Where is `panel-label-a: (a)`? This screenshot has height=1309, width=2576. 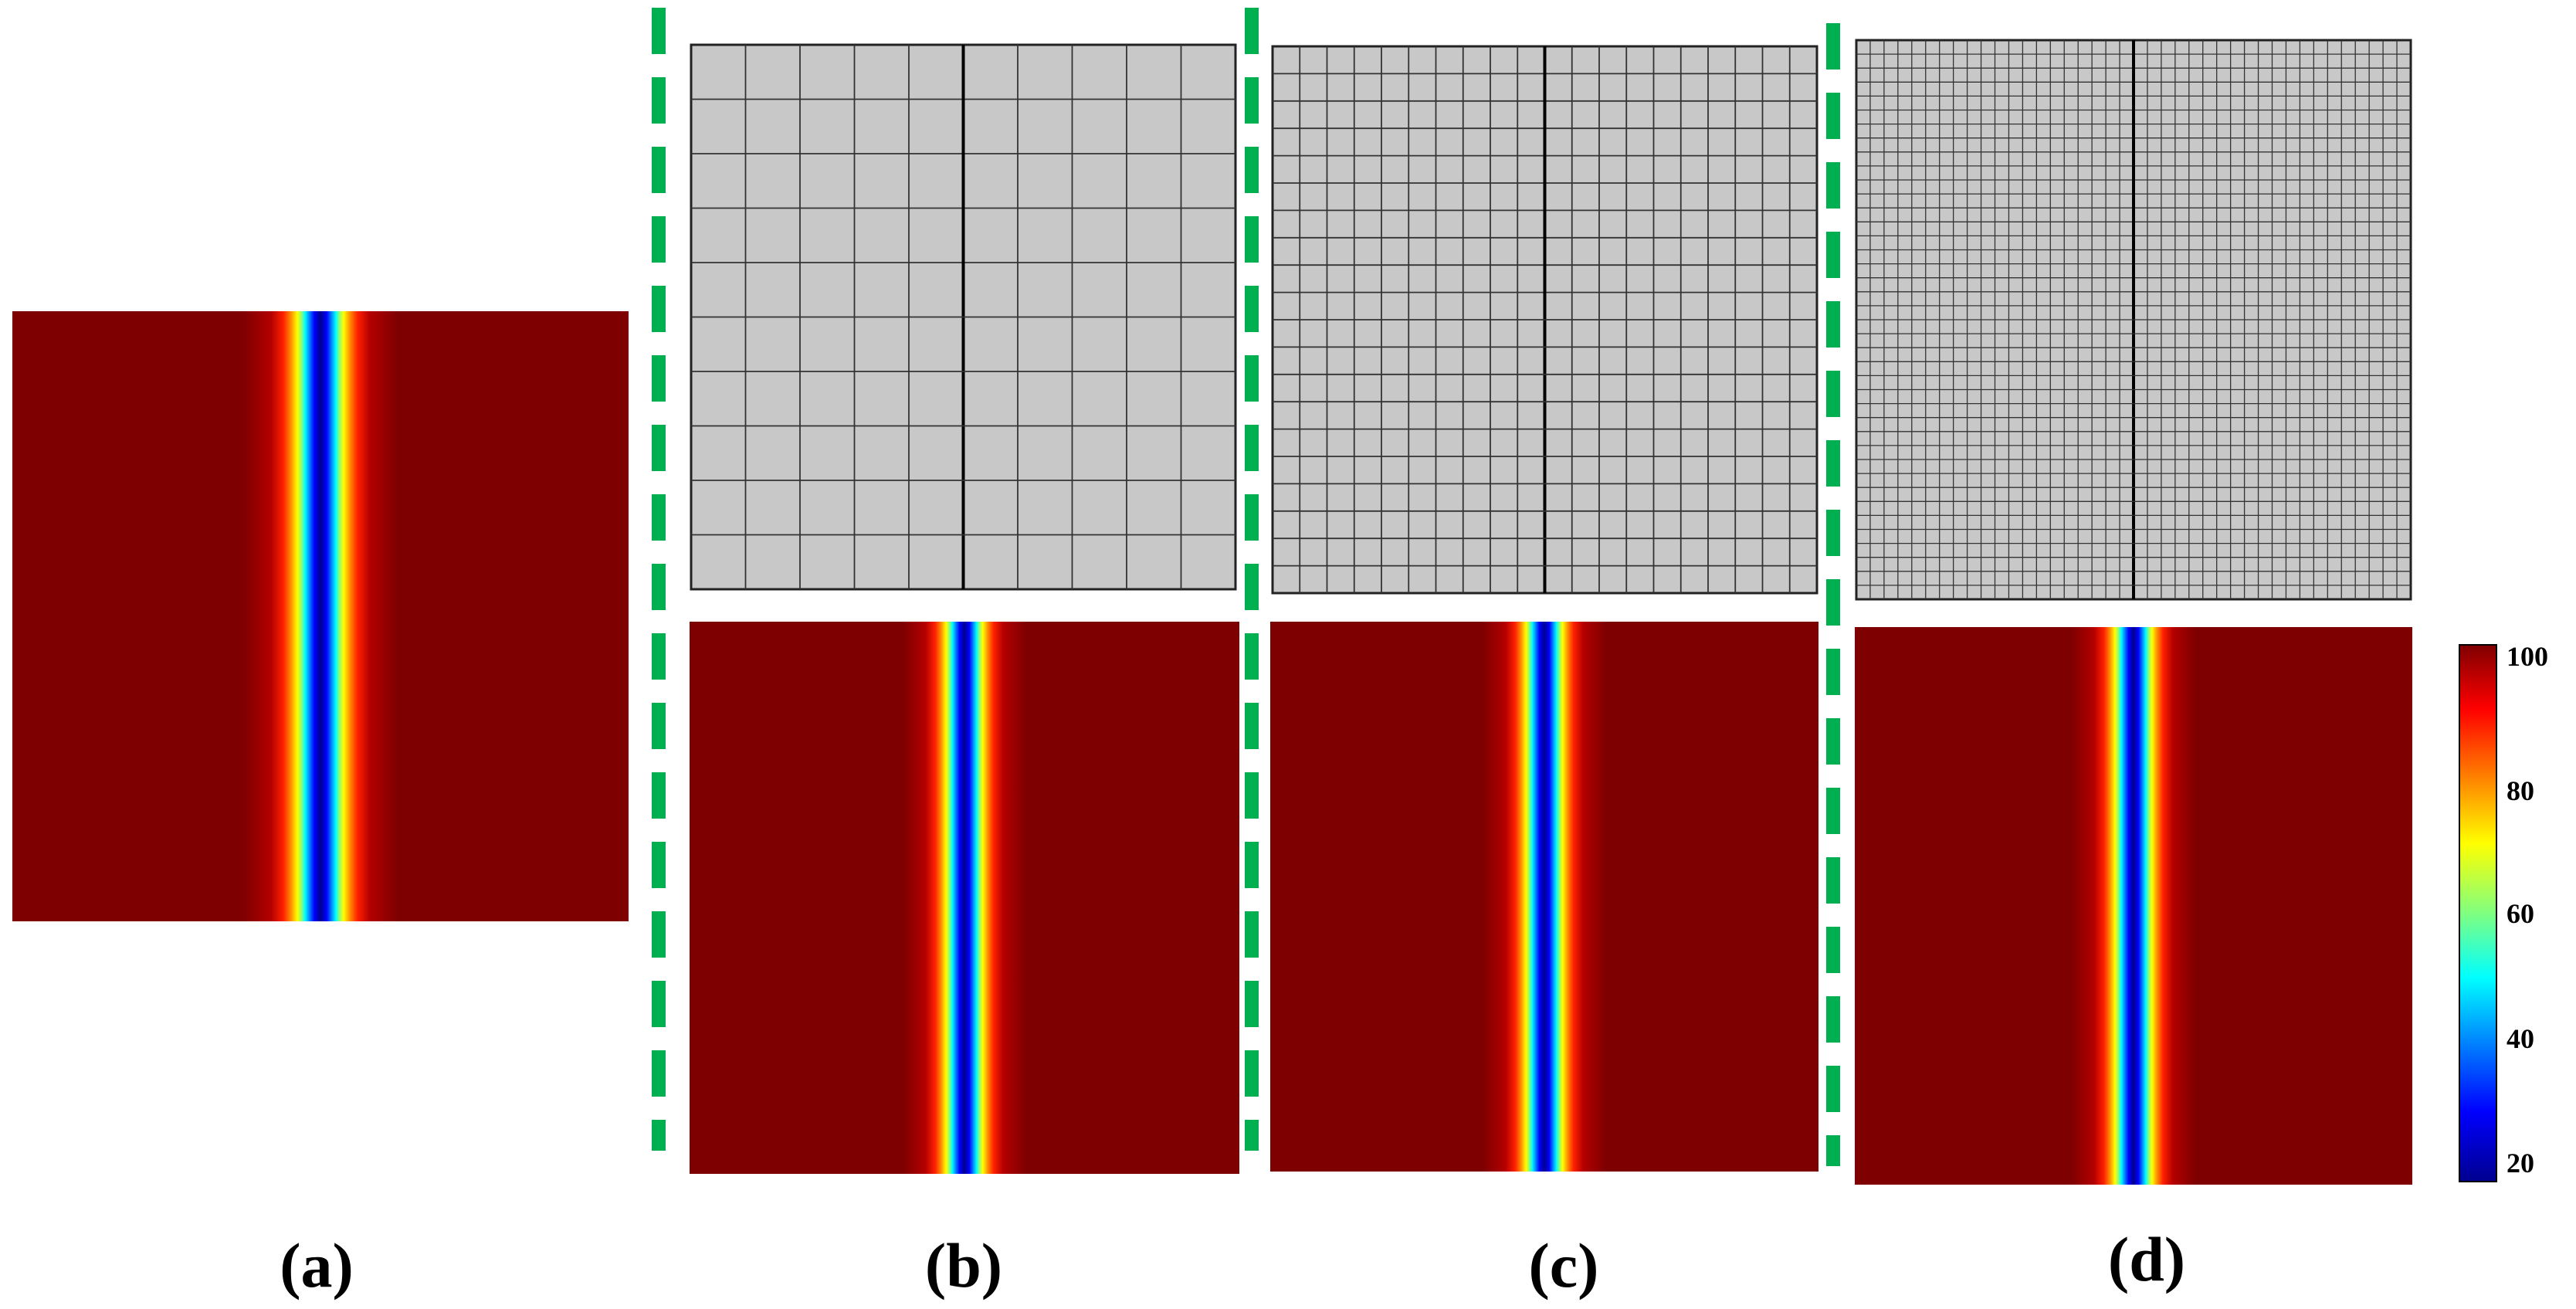 panel-label-a: (a) is located at coordinates (317, 1265).